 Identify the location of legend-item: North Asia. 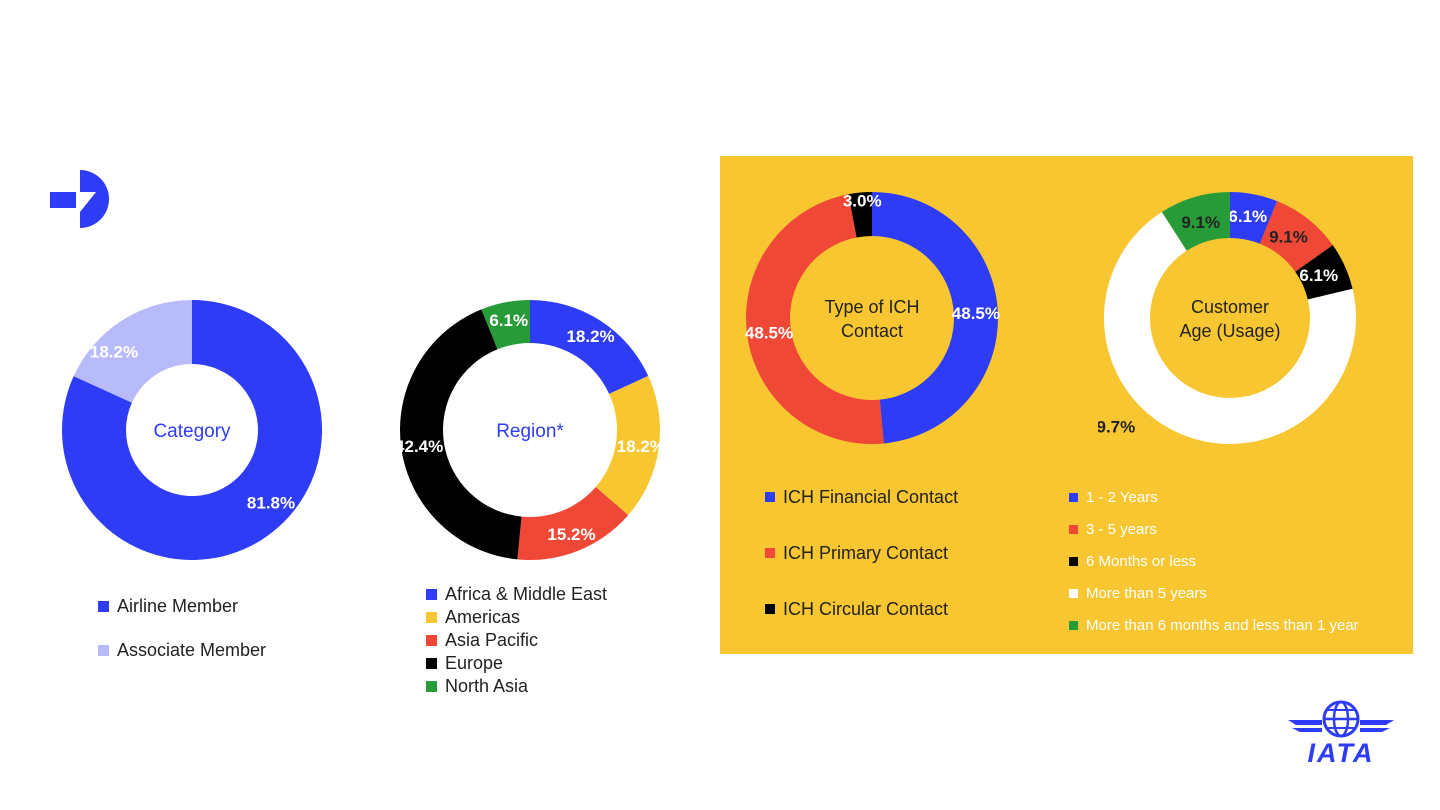
(516, 686).